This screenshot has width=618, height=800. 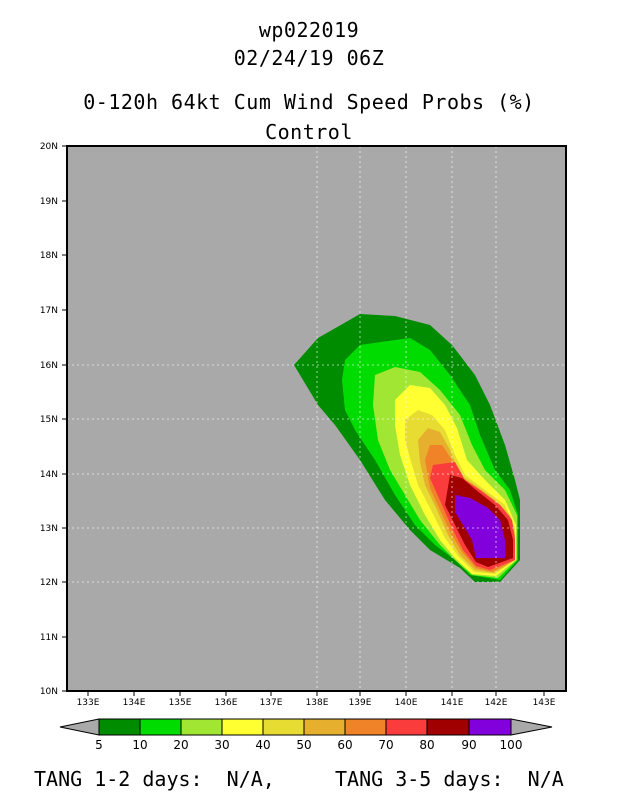 What do you see at coordinates (449, 779) in the screenshot?
I see `tang-3-5-days-text: TANG 3-5 days: N/A` at bounding box center [449, 779].